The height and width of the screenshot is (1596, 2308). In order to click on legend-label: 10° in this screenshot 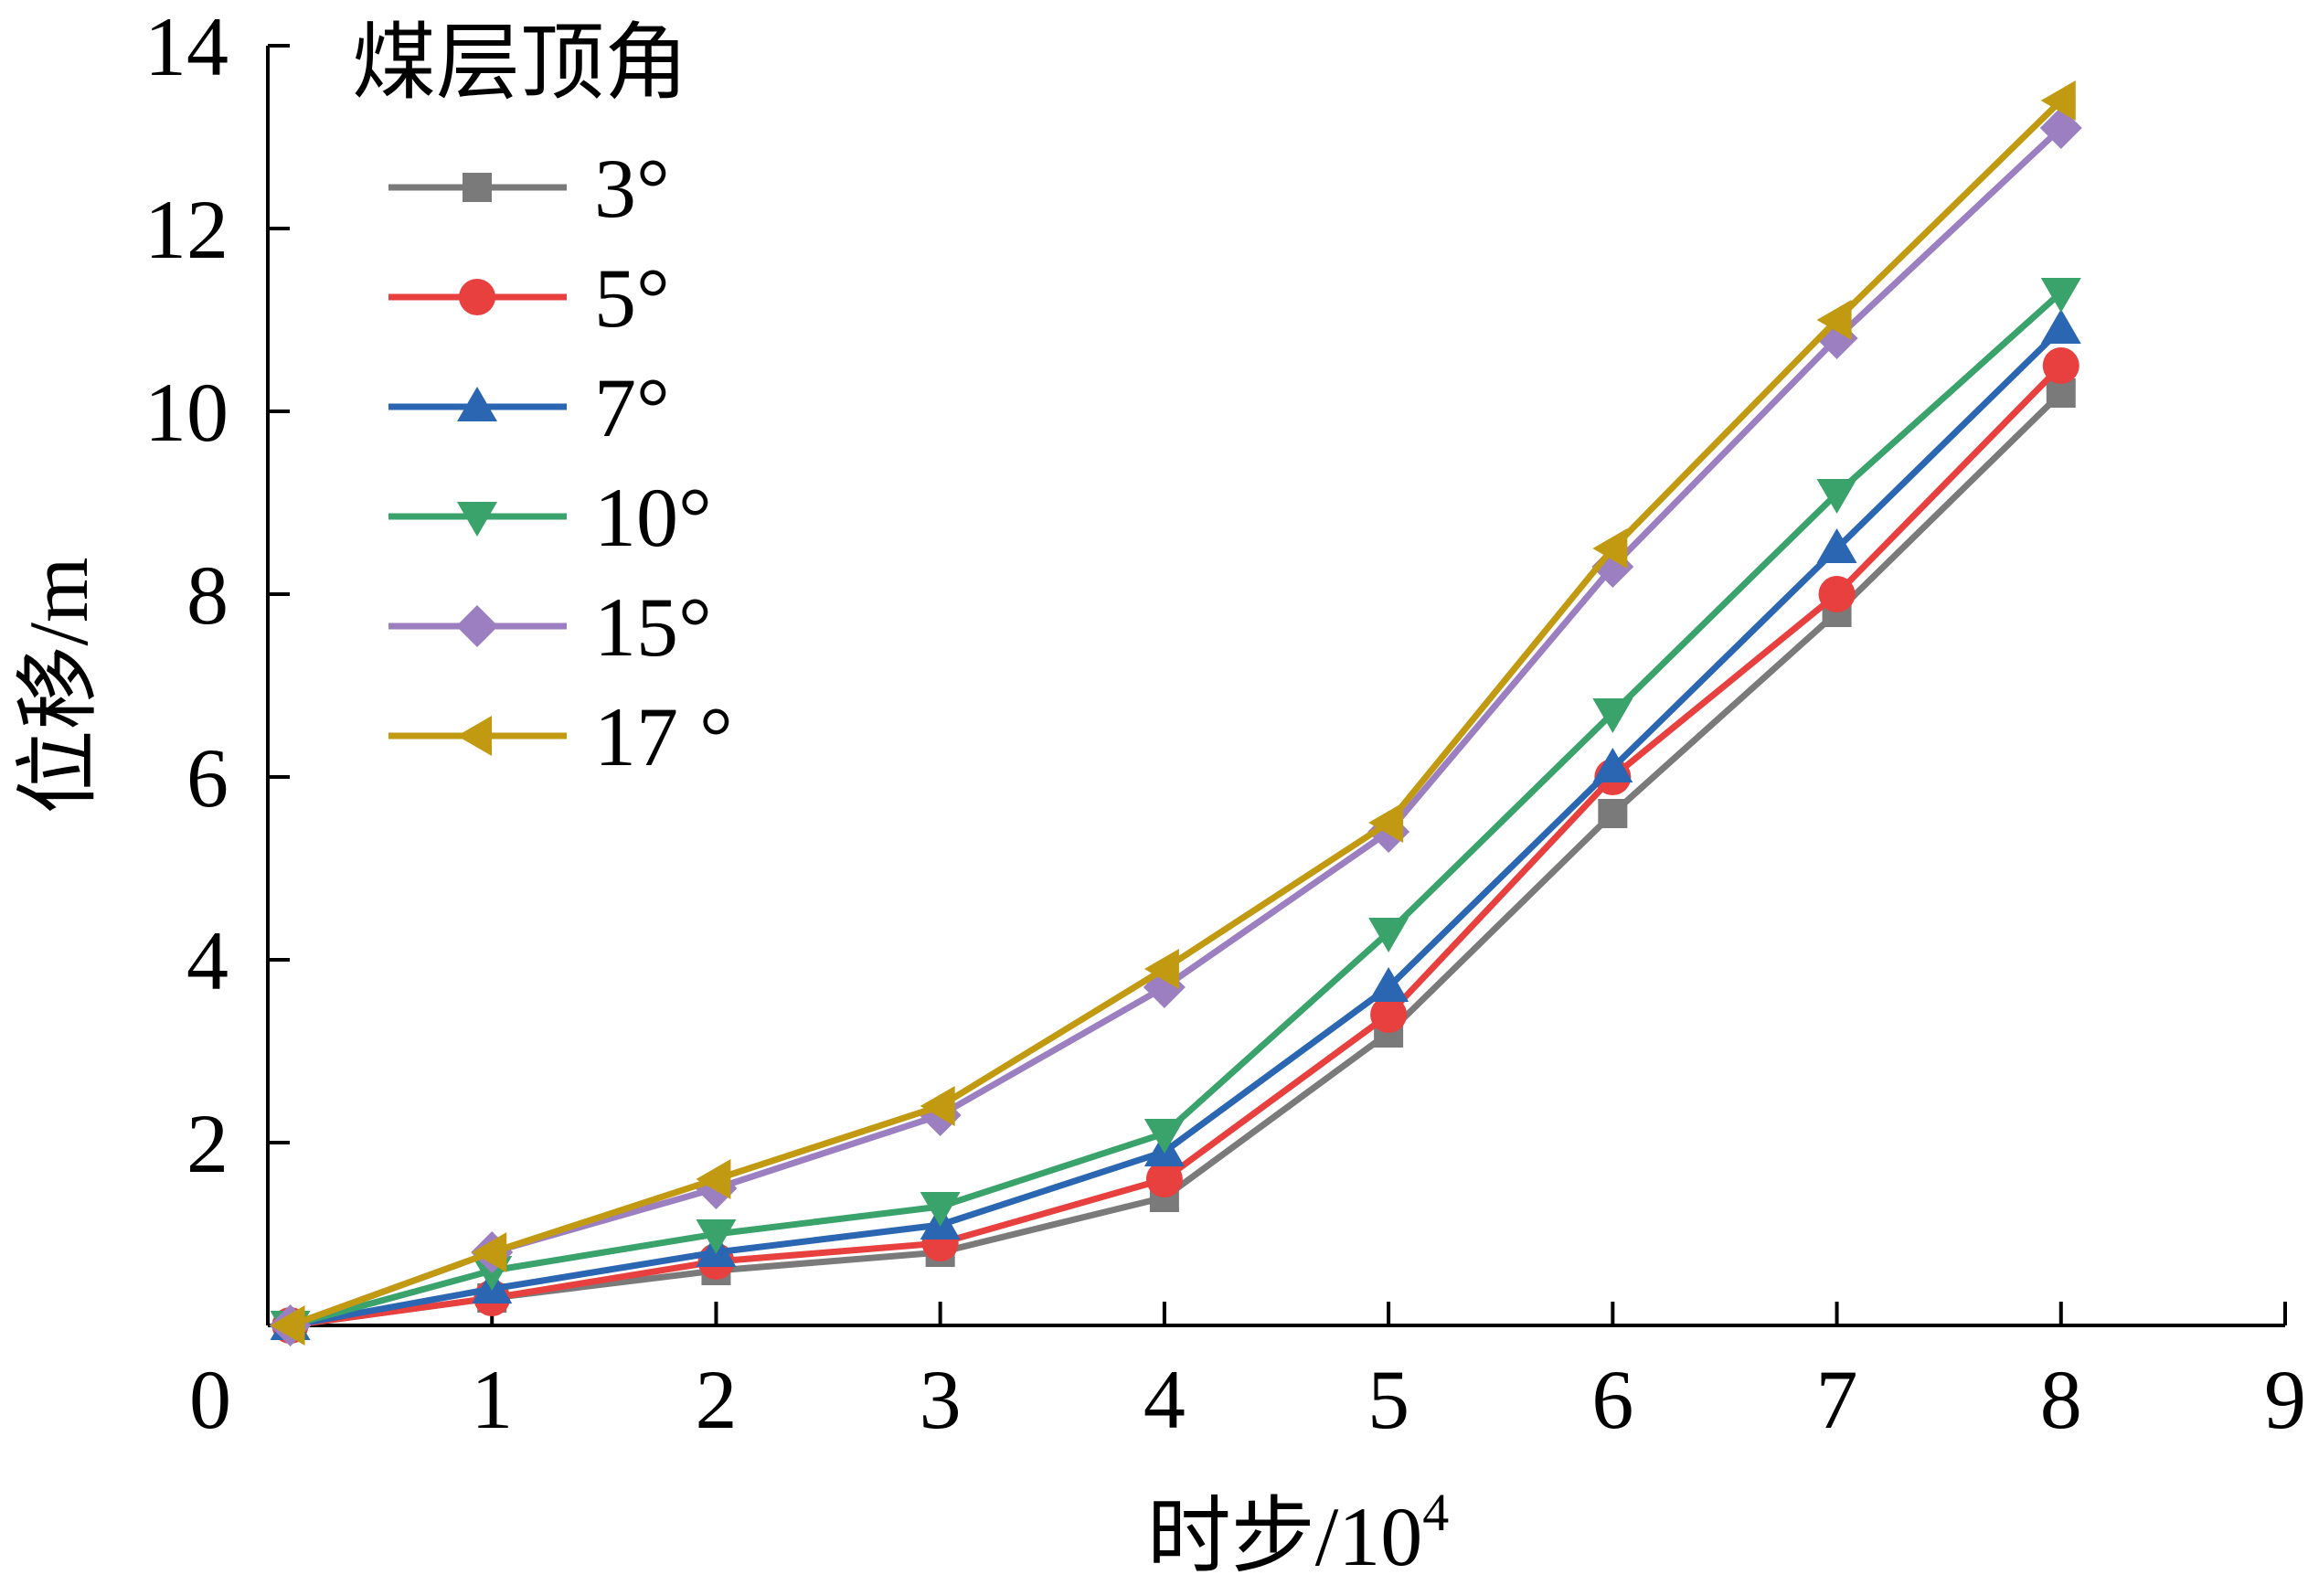, I will do `click(653, 517)`.